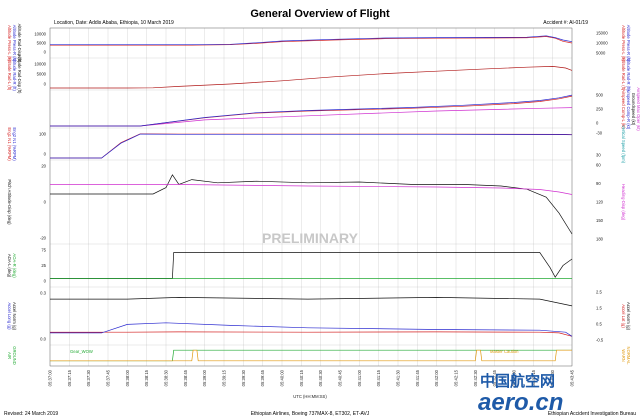 The height and width of the screenshot is (420, 640). I want to click on x-axis-label: UTC (HH:MM:SS), so click(310, 396).